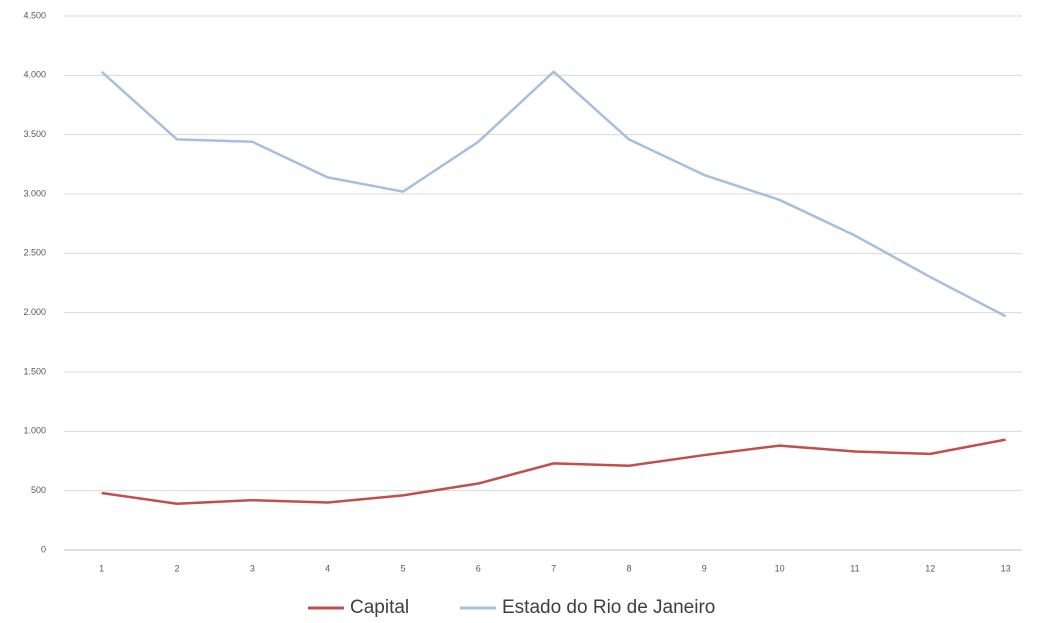 This screenshot has height=623, width=1040. I want to click on x-tick-label: 7, so click(553, 568).